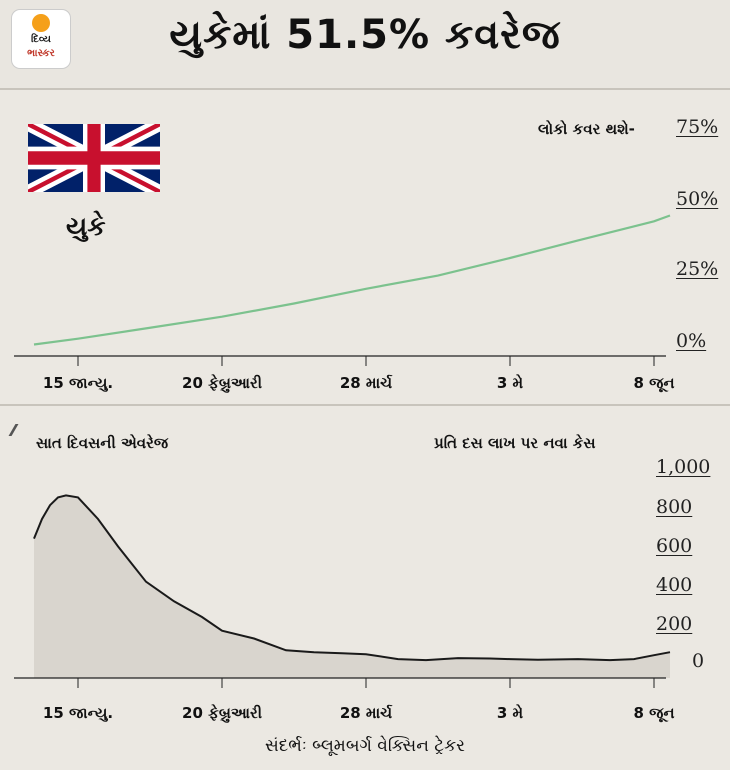  Describe the element at coordinates (78, 383) in the screenshot. I see `coverage-xtick: 15 જાન્યુ.` at that location.